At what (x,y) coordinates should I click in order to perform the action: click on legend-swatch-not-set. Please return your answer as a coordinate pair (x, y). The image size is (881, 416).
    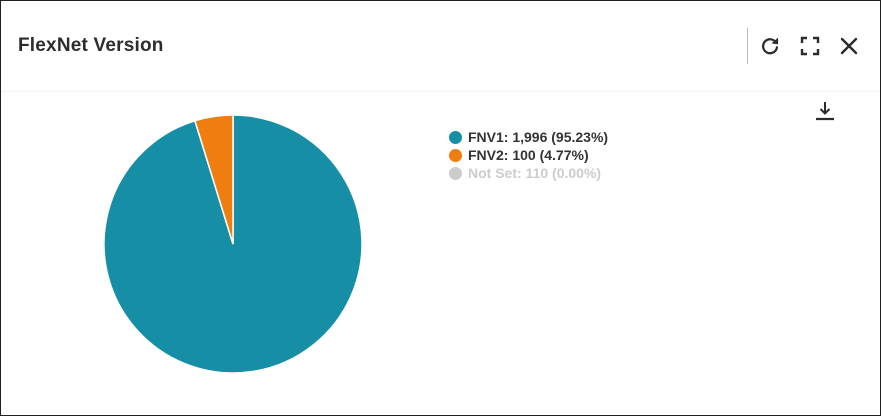
    Looking at the image, I should click on (455, 173).